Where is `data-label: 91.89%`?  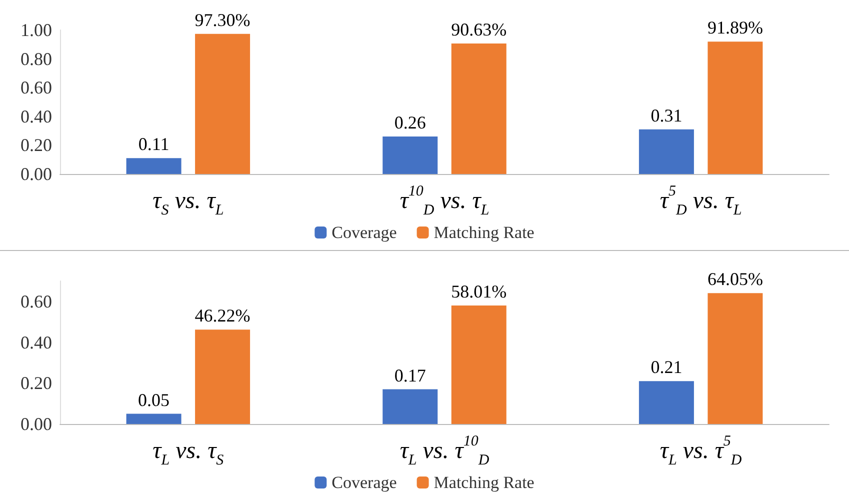
data-label: 91.89% is located at coordinates (735, 28).